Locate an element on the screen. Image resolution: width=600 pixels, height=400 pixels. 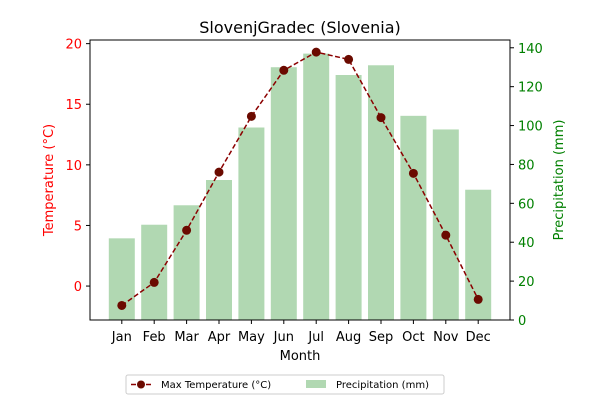
precip-bar-oct is located at coordinates (413, 217).